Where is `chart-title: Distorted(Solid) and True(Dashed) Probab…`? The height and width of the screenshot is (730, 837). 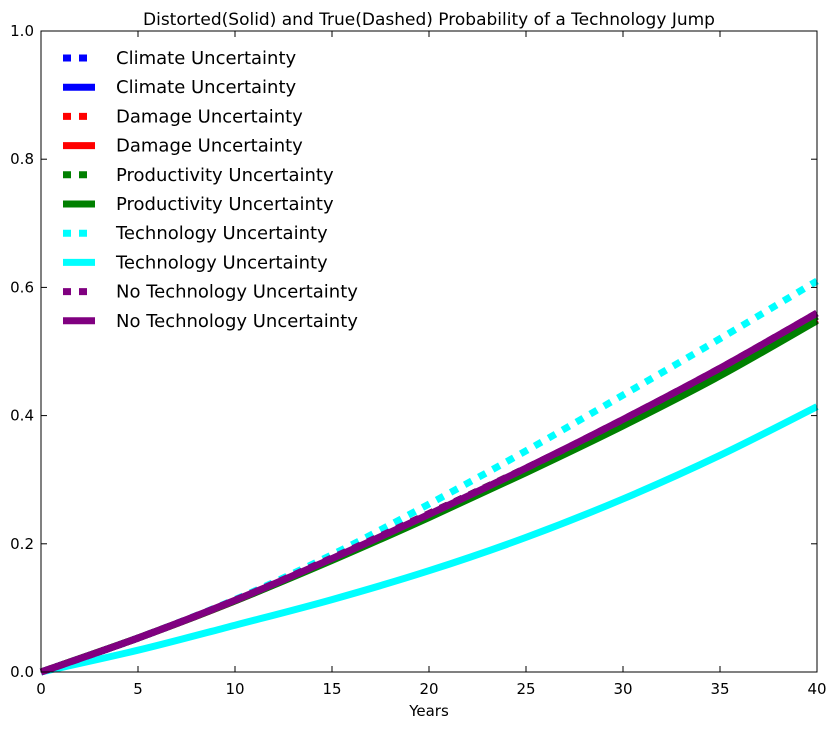
chart-title: Distorted(Solid) and True(Dashed) Probab… is located at coordinates (429, 20).